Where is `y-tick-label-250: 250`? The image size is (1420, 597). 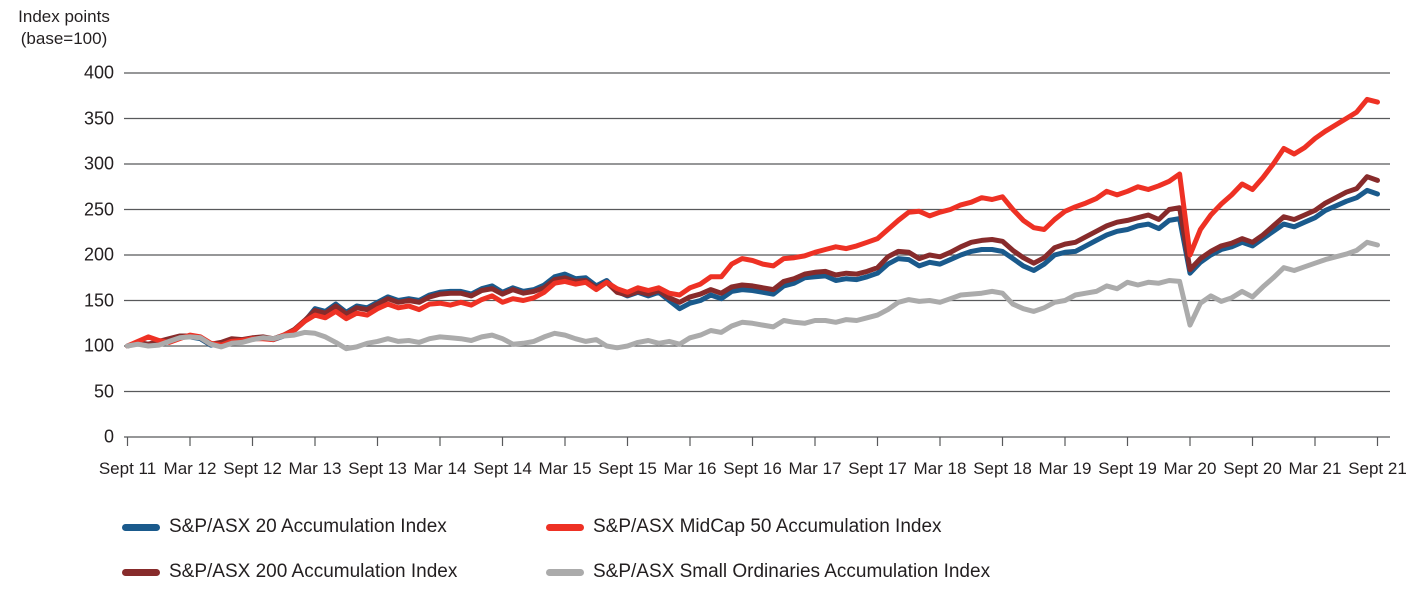 y-tick-label-250: 250 is located at coordinates (98, 209).